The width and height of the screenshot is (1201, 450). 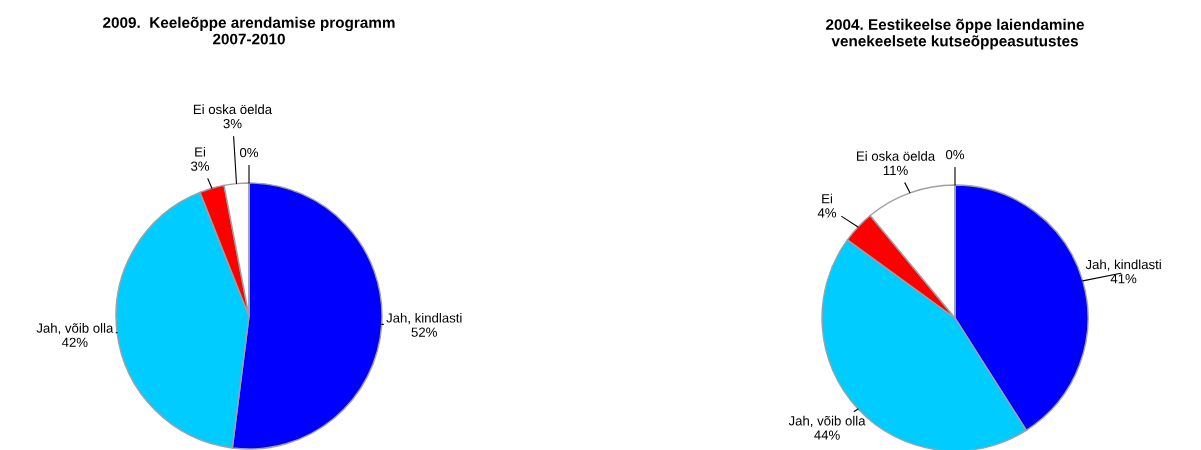 I want to click on data-label: 42%, so click(x=74, y=342).